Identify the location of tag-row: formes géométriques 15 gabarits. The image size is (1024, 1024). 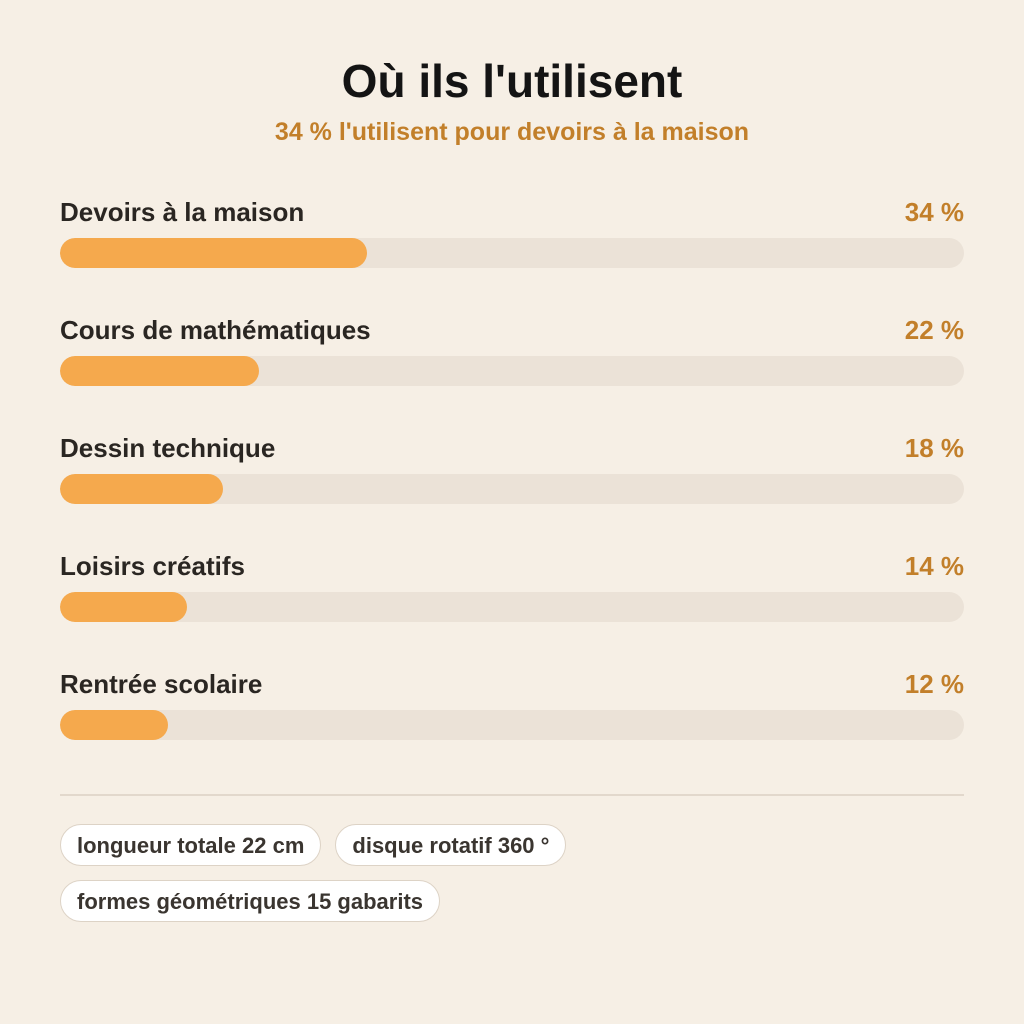
(257, 902).